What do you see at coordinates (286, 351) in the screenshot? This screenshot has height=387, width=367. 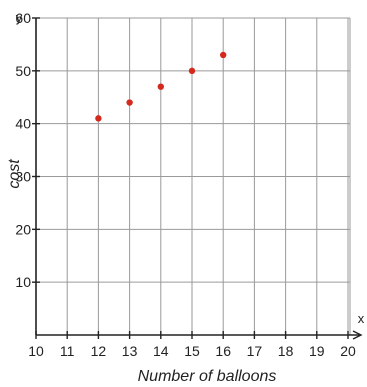 I see `x-tick-label: 18` at bounding box center [286, 351].